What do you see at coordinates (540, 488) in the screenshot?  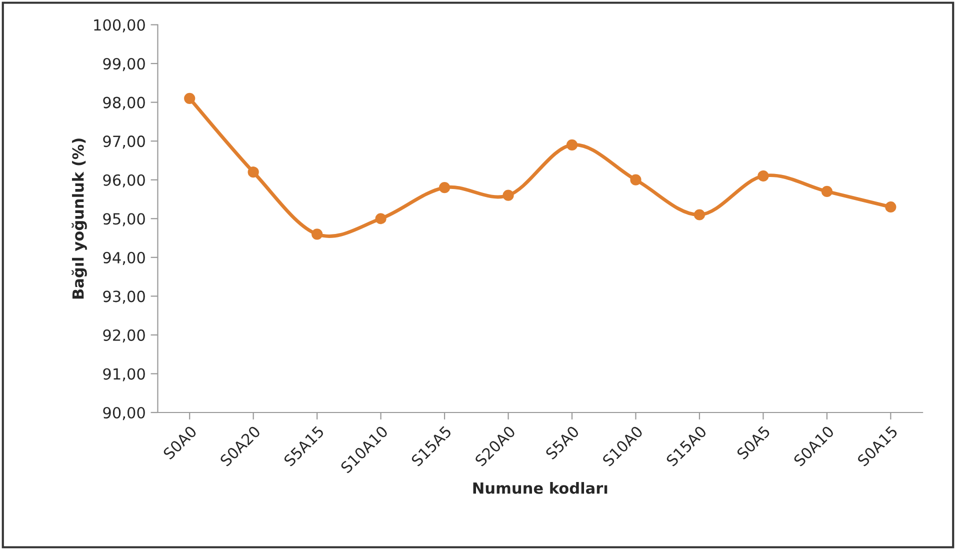 I see `x-axis-title: Numune kodları` at bounding box center [540, 488].